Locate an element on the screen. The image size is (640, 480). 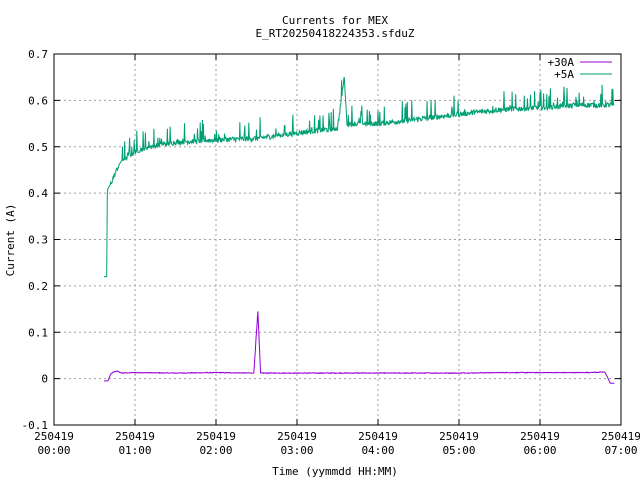
y-tick-label: 0.1 is located at coordinates (38, 332).